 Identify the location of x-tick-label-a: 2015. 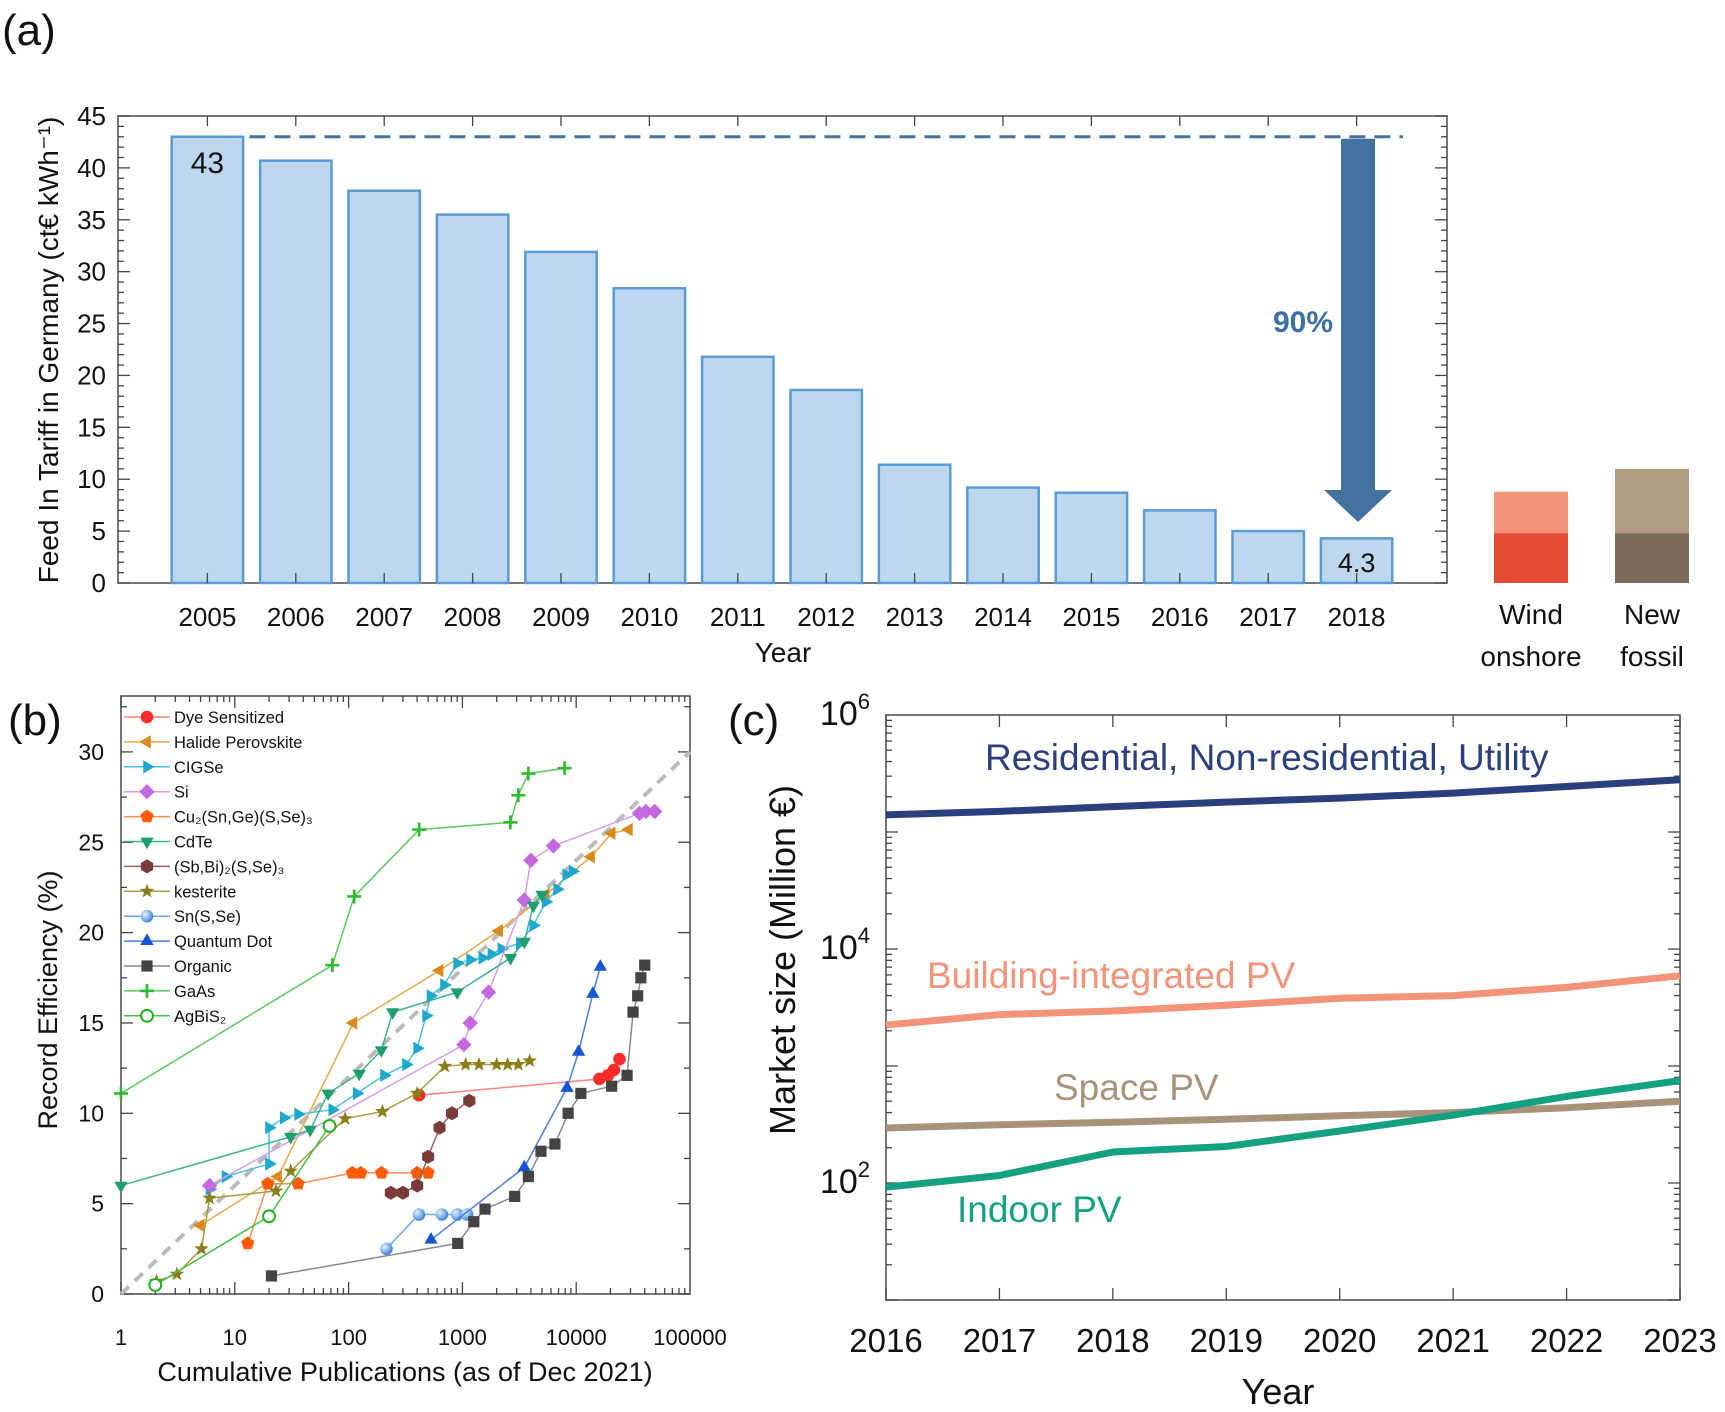
(1091, 617).